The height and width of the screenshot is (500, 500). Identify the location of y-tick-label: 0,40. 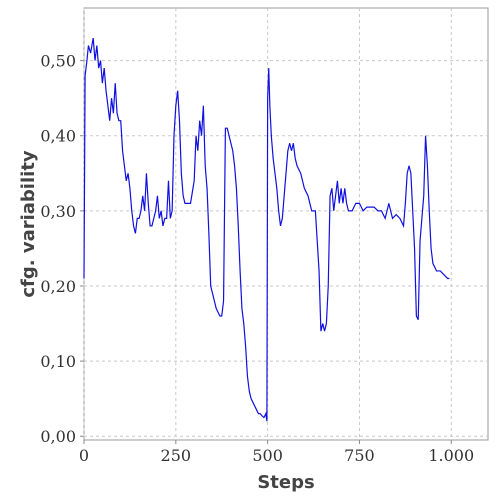
(58, 136).